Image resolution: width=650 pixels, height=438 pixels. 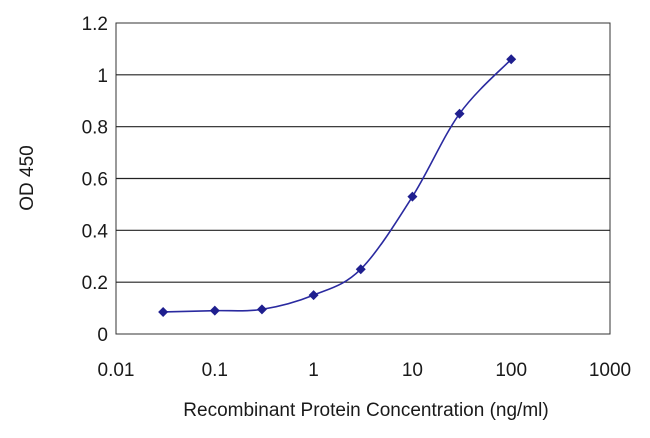 What do you see at coordinates (95, 283) in the screenshot?
I see `y-tick-label: 0.2` at bounding box center [95, 283].